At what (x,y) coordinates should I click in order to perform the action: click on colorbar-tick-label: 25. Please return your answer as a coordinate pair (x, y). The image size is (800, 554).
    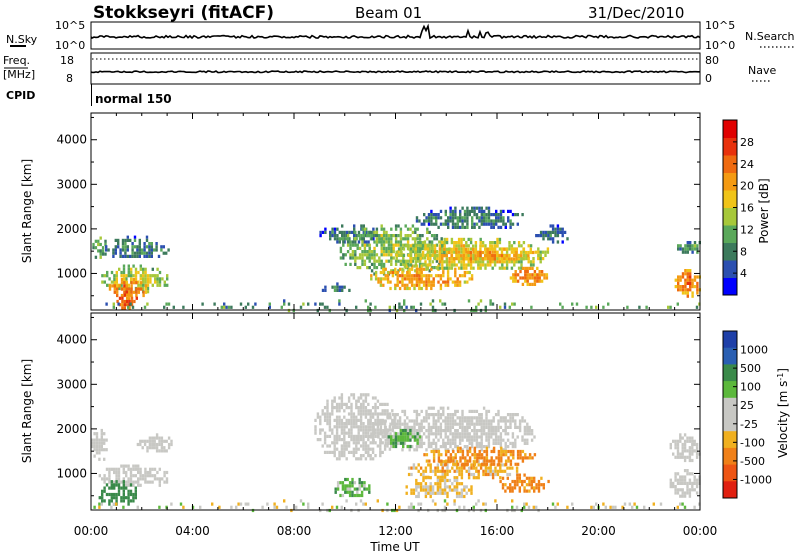
    Looking at the image, I should click on (747, 405).